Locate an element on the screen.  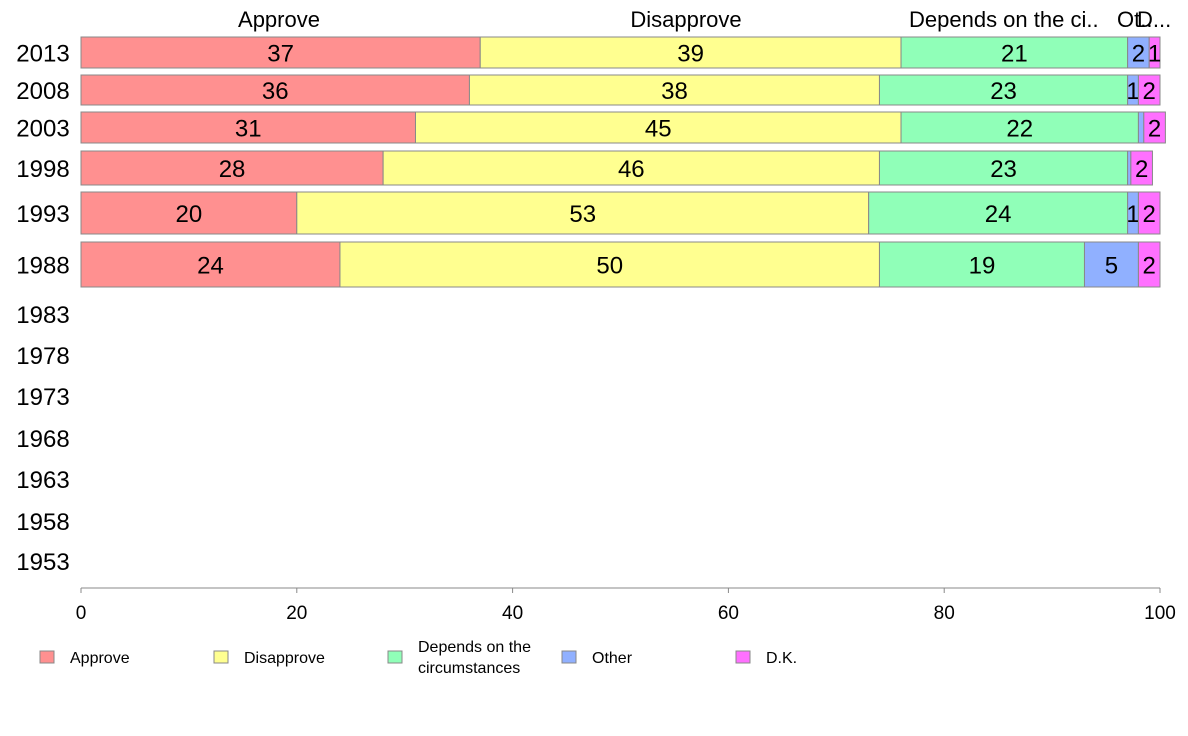
bar-2008-depends-on-the-circumstances is located at coordinates (1003, 90).